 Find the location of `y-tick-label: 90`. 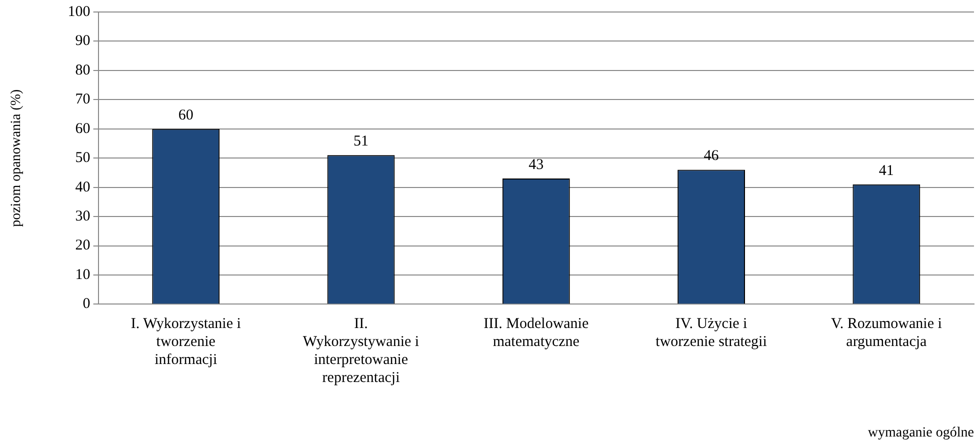

y-tick-label: 90 is located at coordinates (82, 41).